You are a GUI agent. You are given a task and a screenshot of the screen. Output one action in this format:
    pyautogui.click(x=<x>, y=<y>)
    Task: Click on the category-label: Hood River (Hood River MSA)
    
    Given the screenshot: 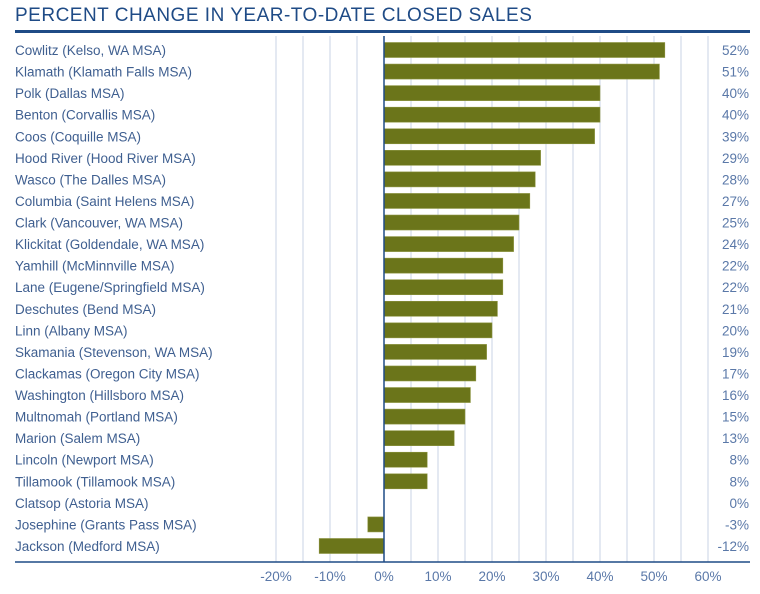 What is the action you would take?
    pyautogui.click(x=105, y=158)
    